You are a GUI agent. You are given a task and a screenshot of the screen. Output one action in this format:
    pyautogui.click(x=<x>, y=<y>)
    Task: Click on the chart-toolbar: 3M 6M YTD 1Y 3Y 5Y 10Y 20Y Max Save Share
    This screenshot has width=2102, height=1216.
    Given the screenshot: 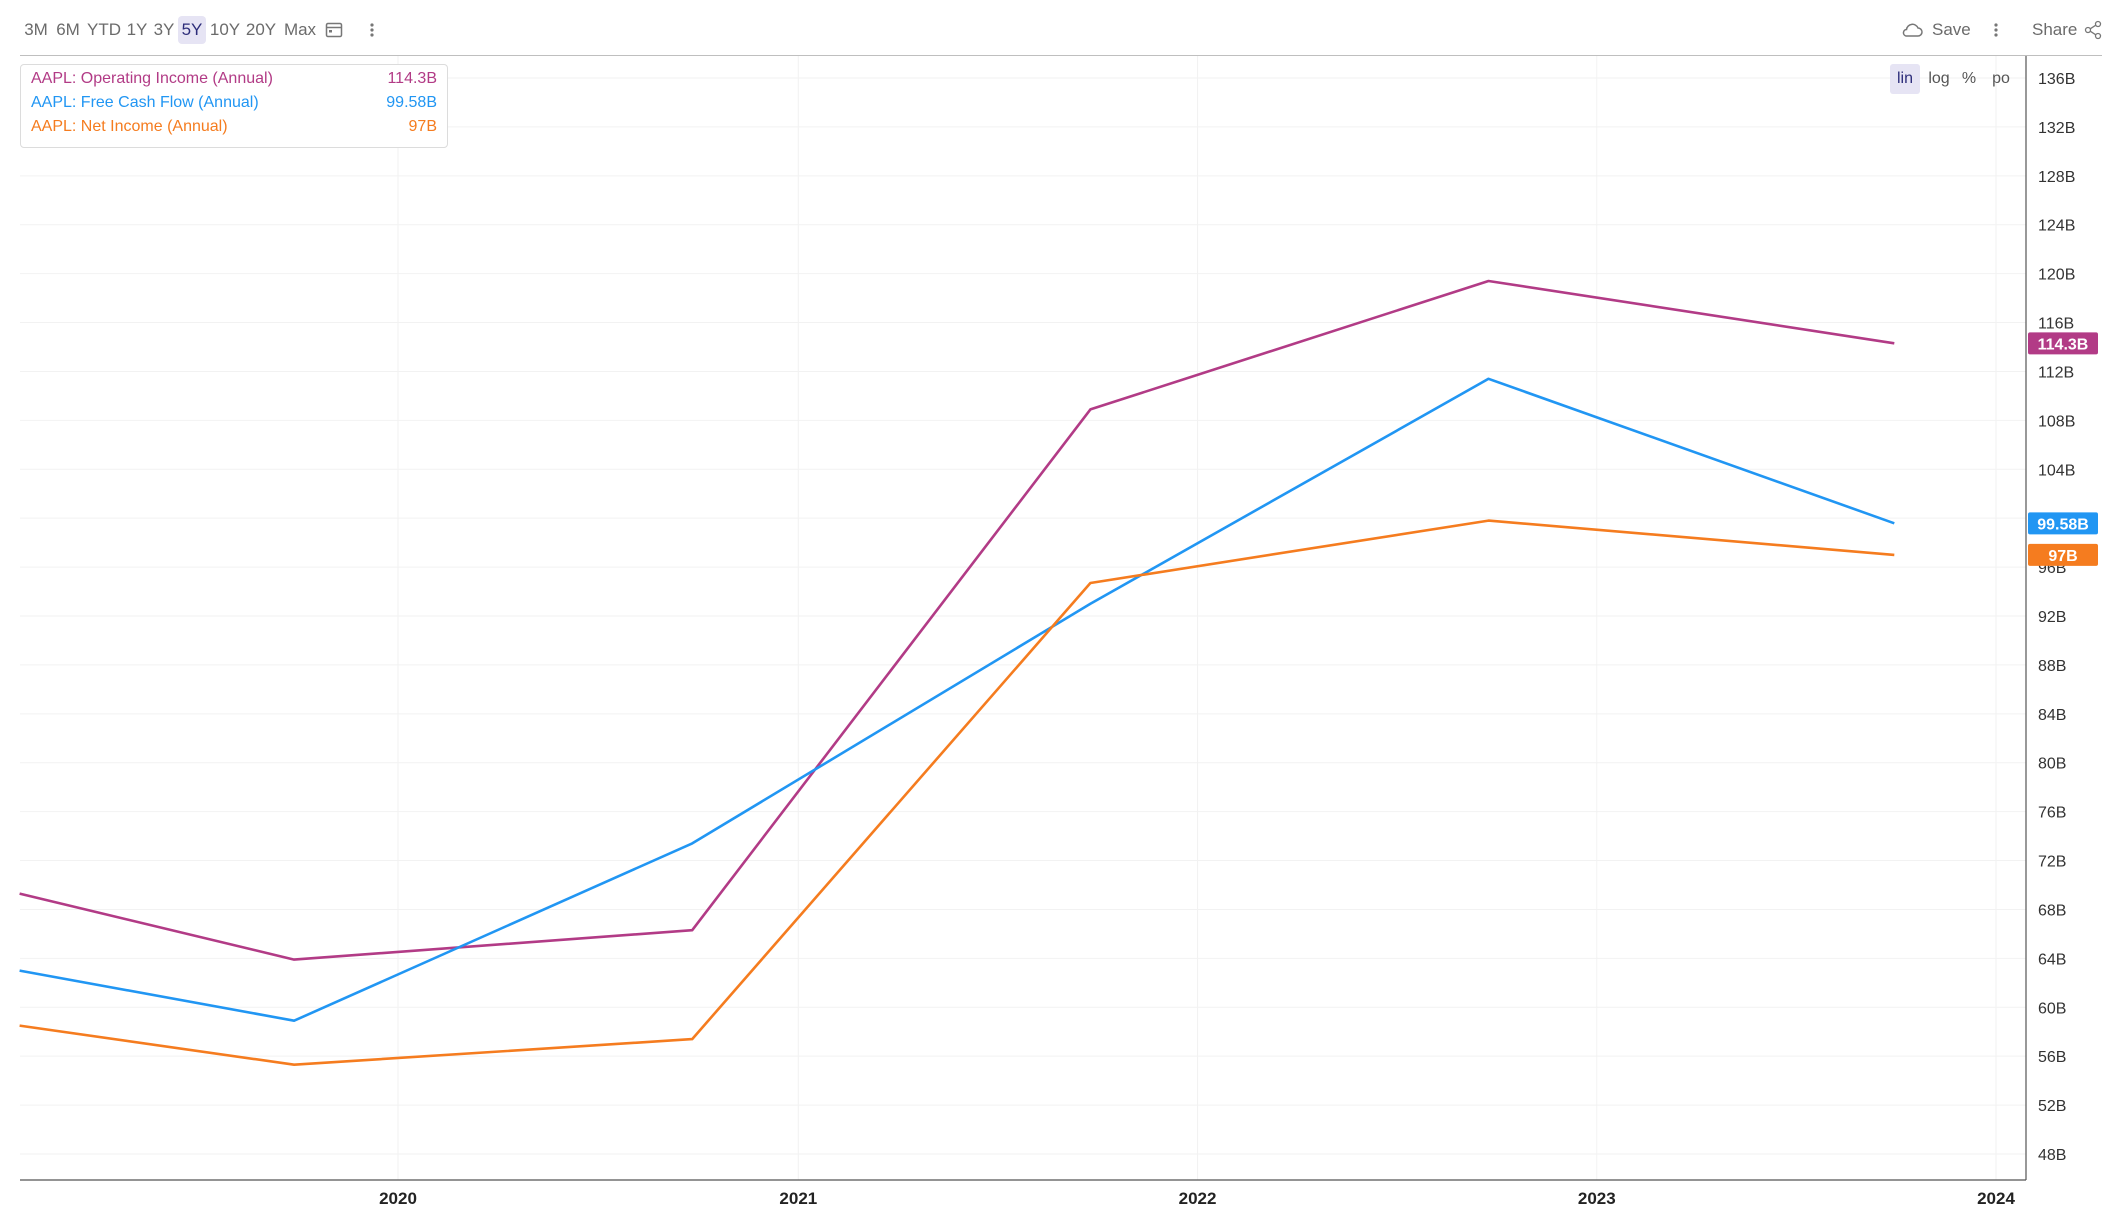 What is the action you would take?
    pyautogui.click(x=1051, y=28)
    